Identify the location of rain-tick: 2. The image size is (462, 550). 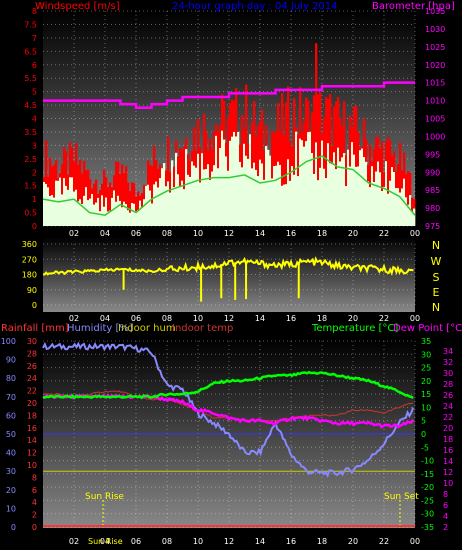
(34, 515).